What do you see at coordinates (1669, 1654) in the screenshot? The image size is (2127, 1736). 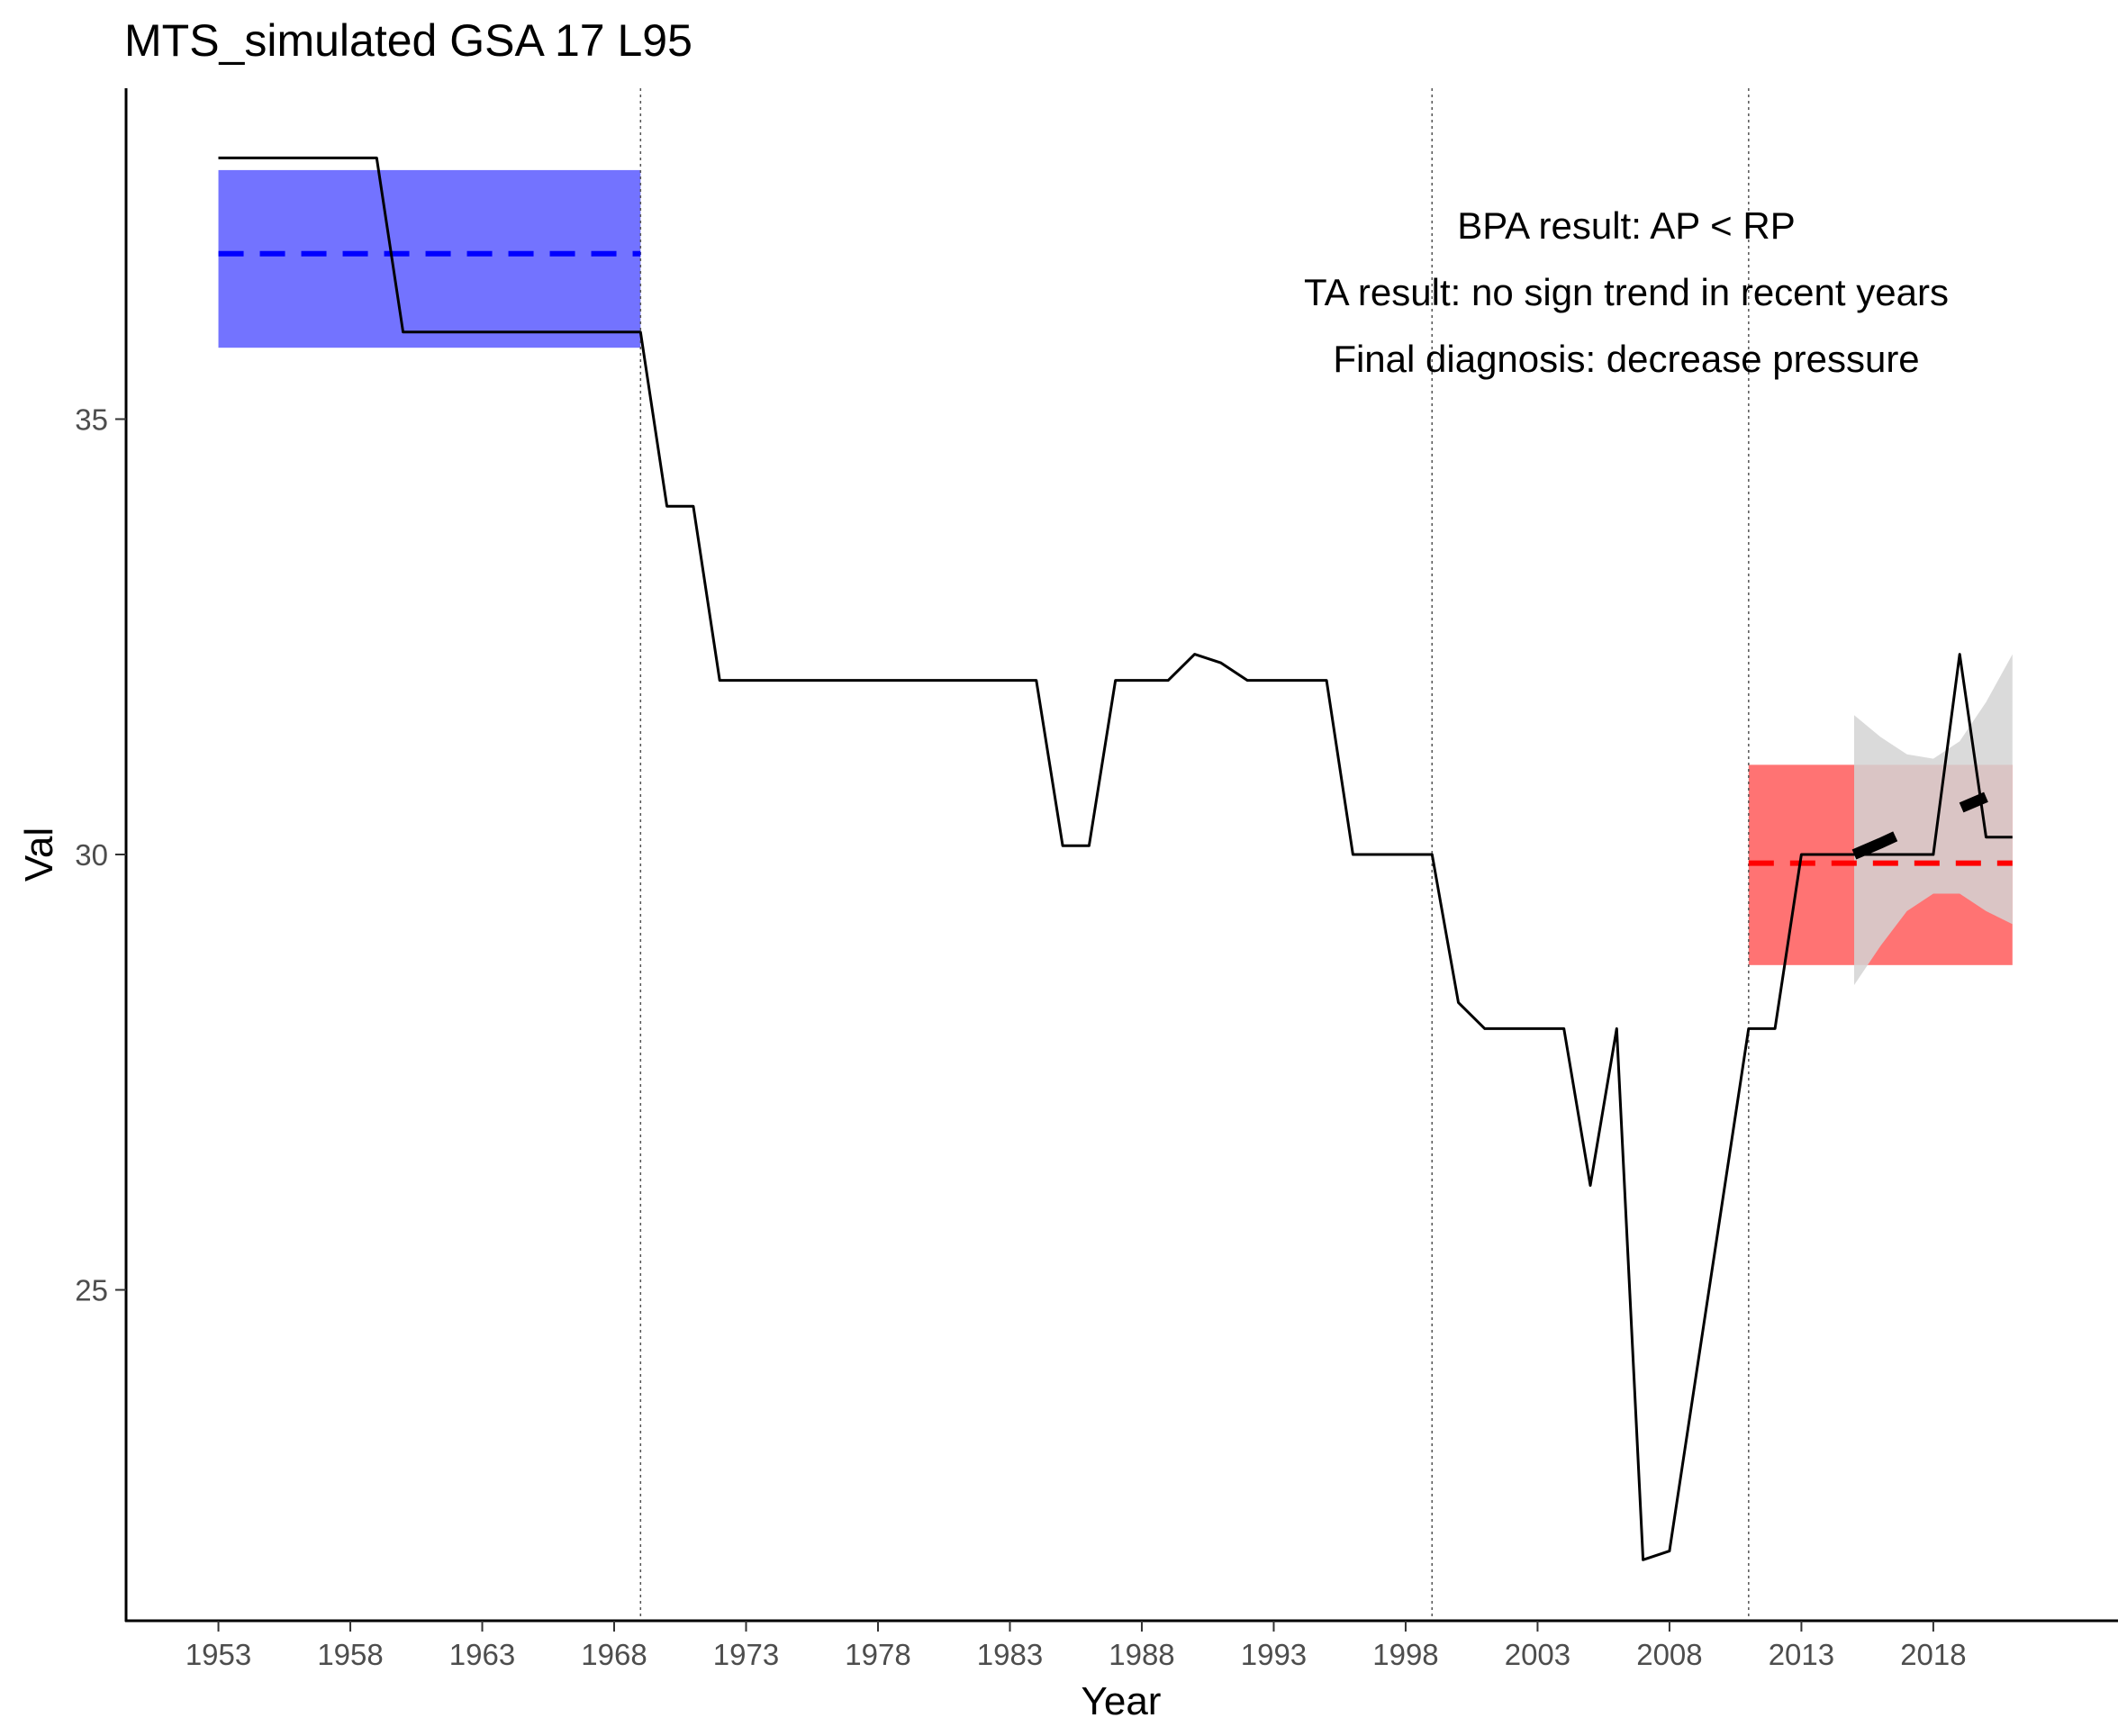 I see `x-tick-label: 2008` at bounding box center [1669, 1654].